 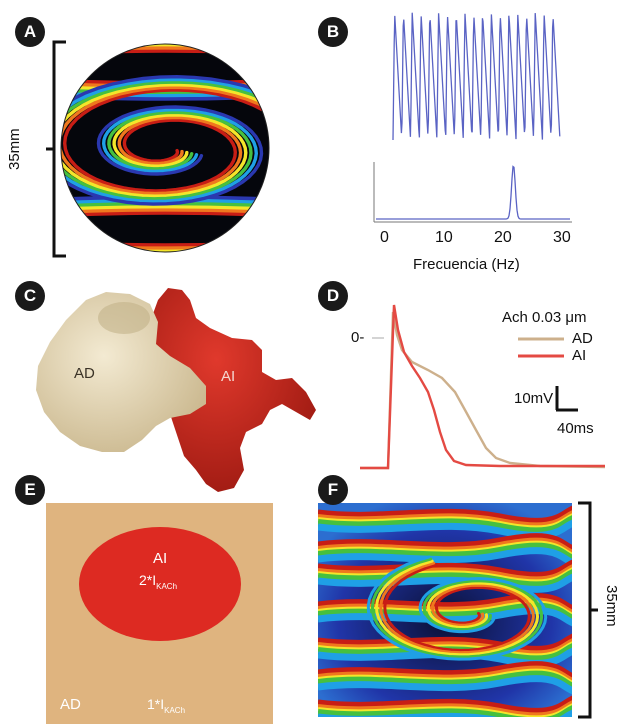 I want to click on label-ad-3d: AD, so click(x=84, y=373).